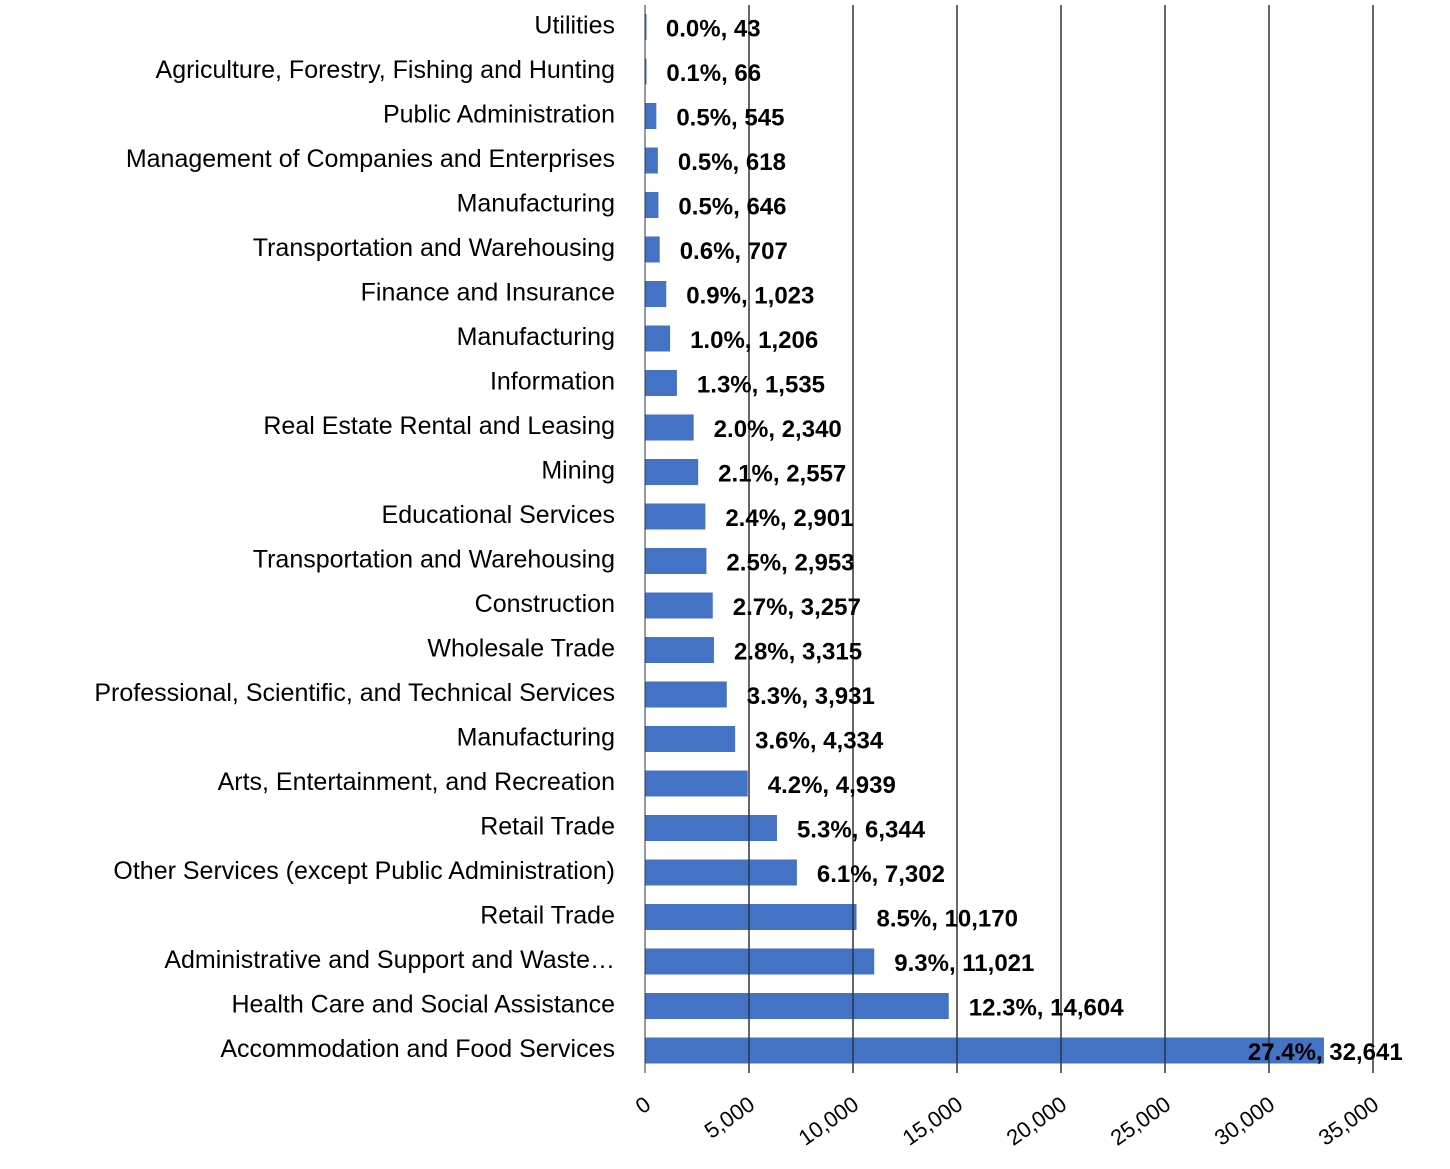  Describe the element at coordinates (1036, 1120) in the screenshot. I see `x-tick-label: 20,000` at that location.